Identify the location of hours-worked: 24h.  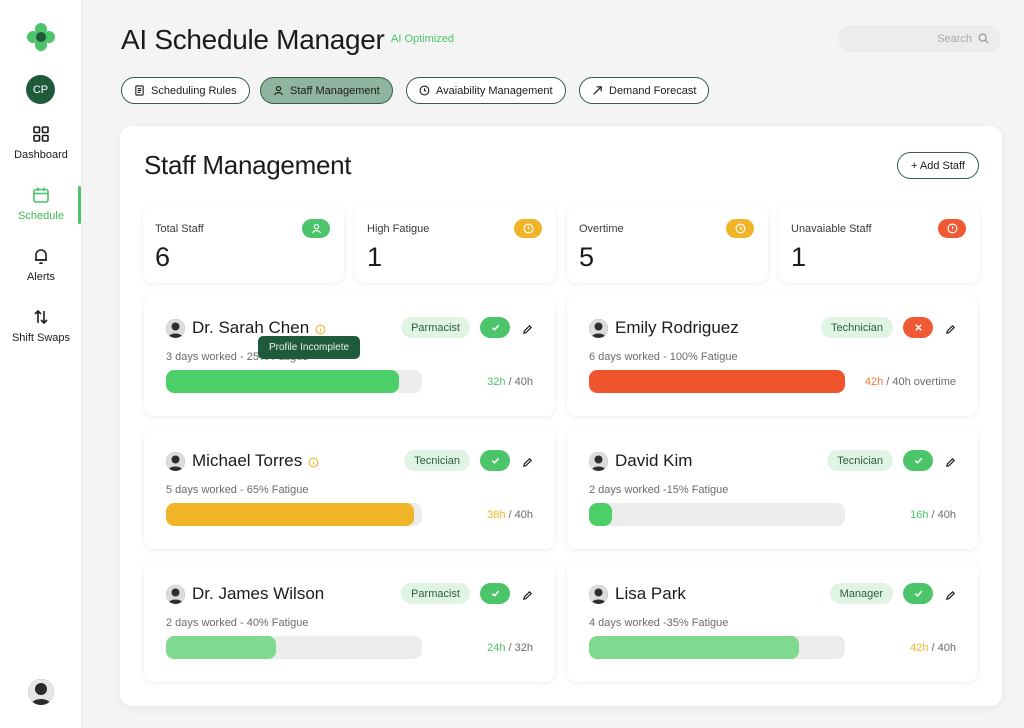
(496, 648).